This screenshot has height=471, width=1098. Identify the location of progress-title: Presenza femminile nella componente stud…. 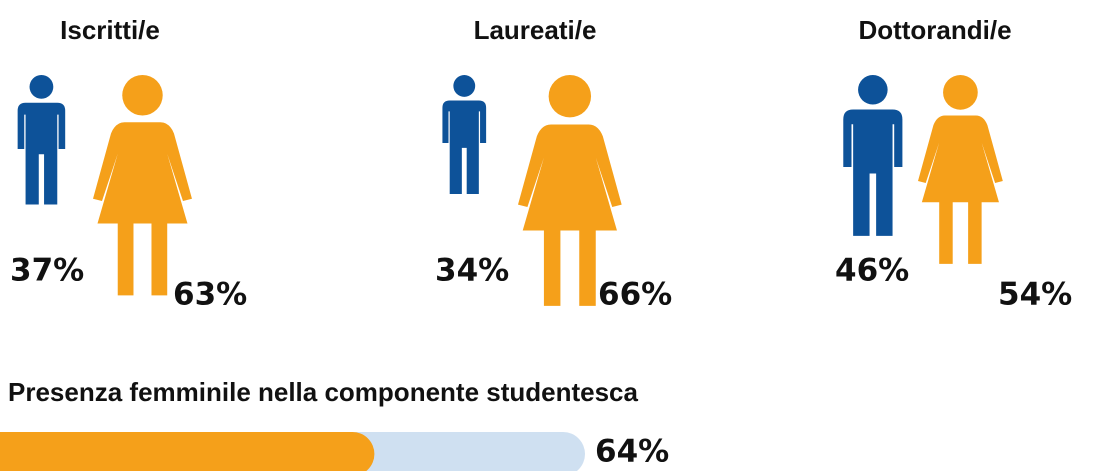
(323, 392).